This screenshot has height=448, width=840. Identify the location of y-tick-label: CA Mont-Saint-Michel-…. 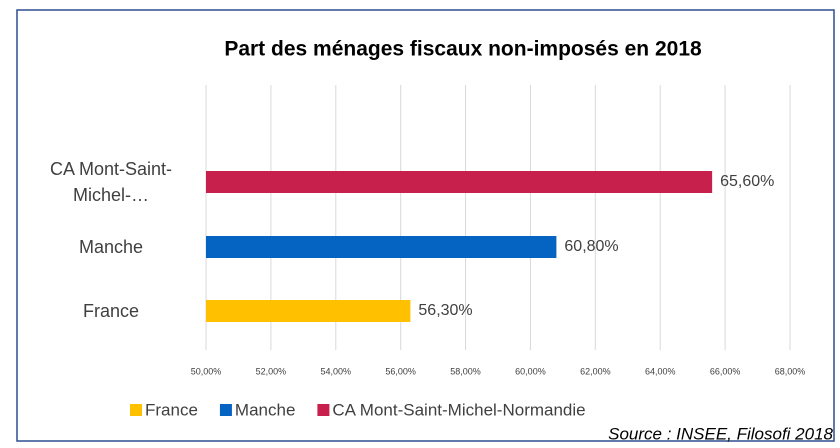
(111, 182).